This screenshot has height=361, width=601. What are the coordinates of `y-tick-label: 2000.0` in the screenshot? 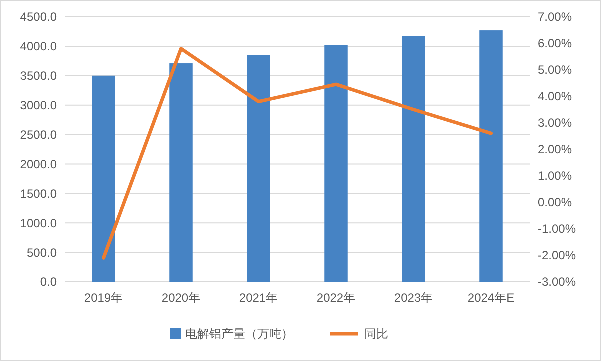 It's located at (39, 164).